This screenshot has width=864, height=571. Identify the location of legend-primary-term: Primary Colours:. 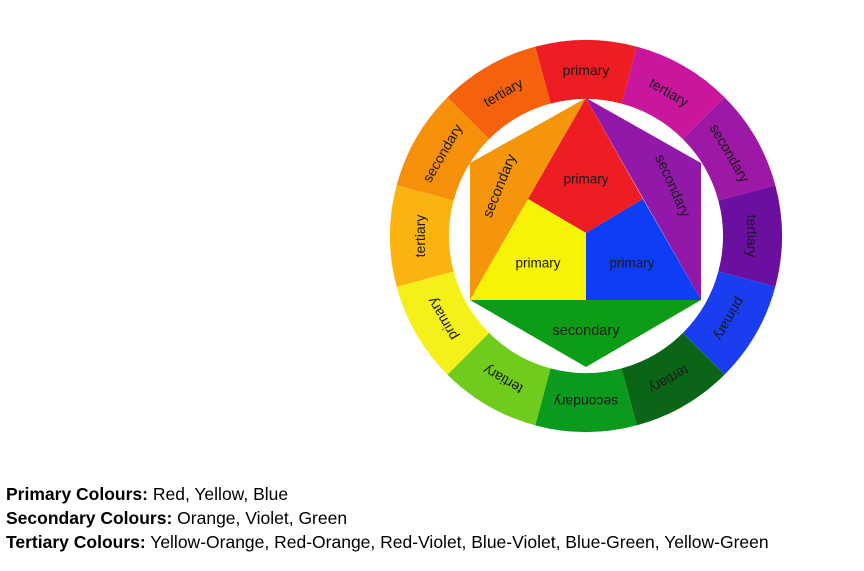
(77, 494).